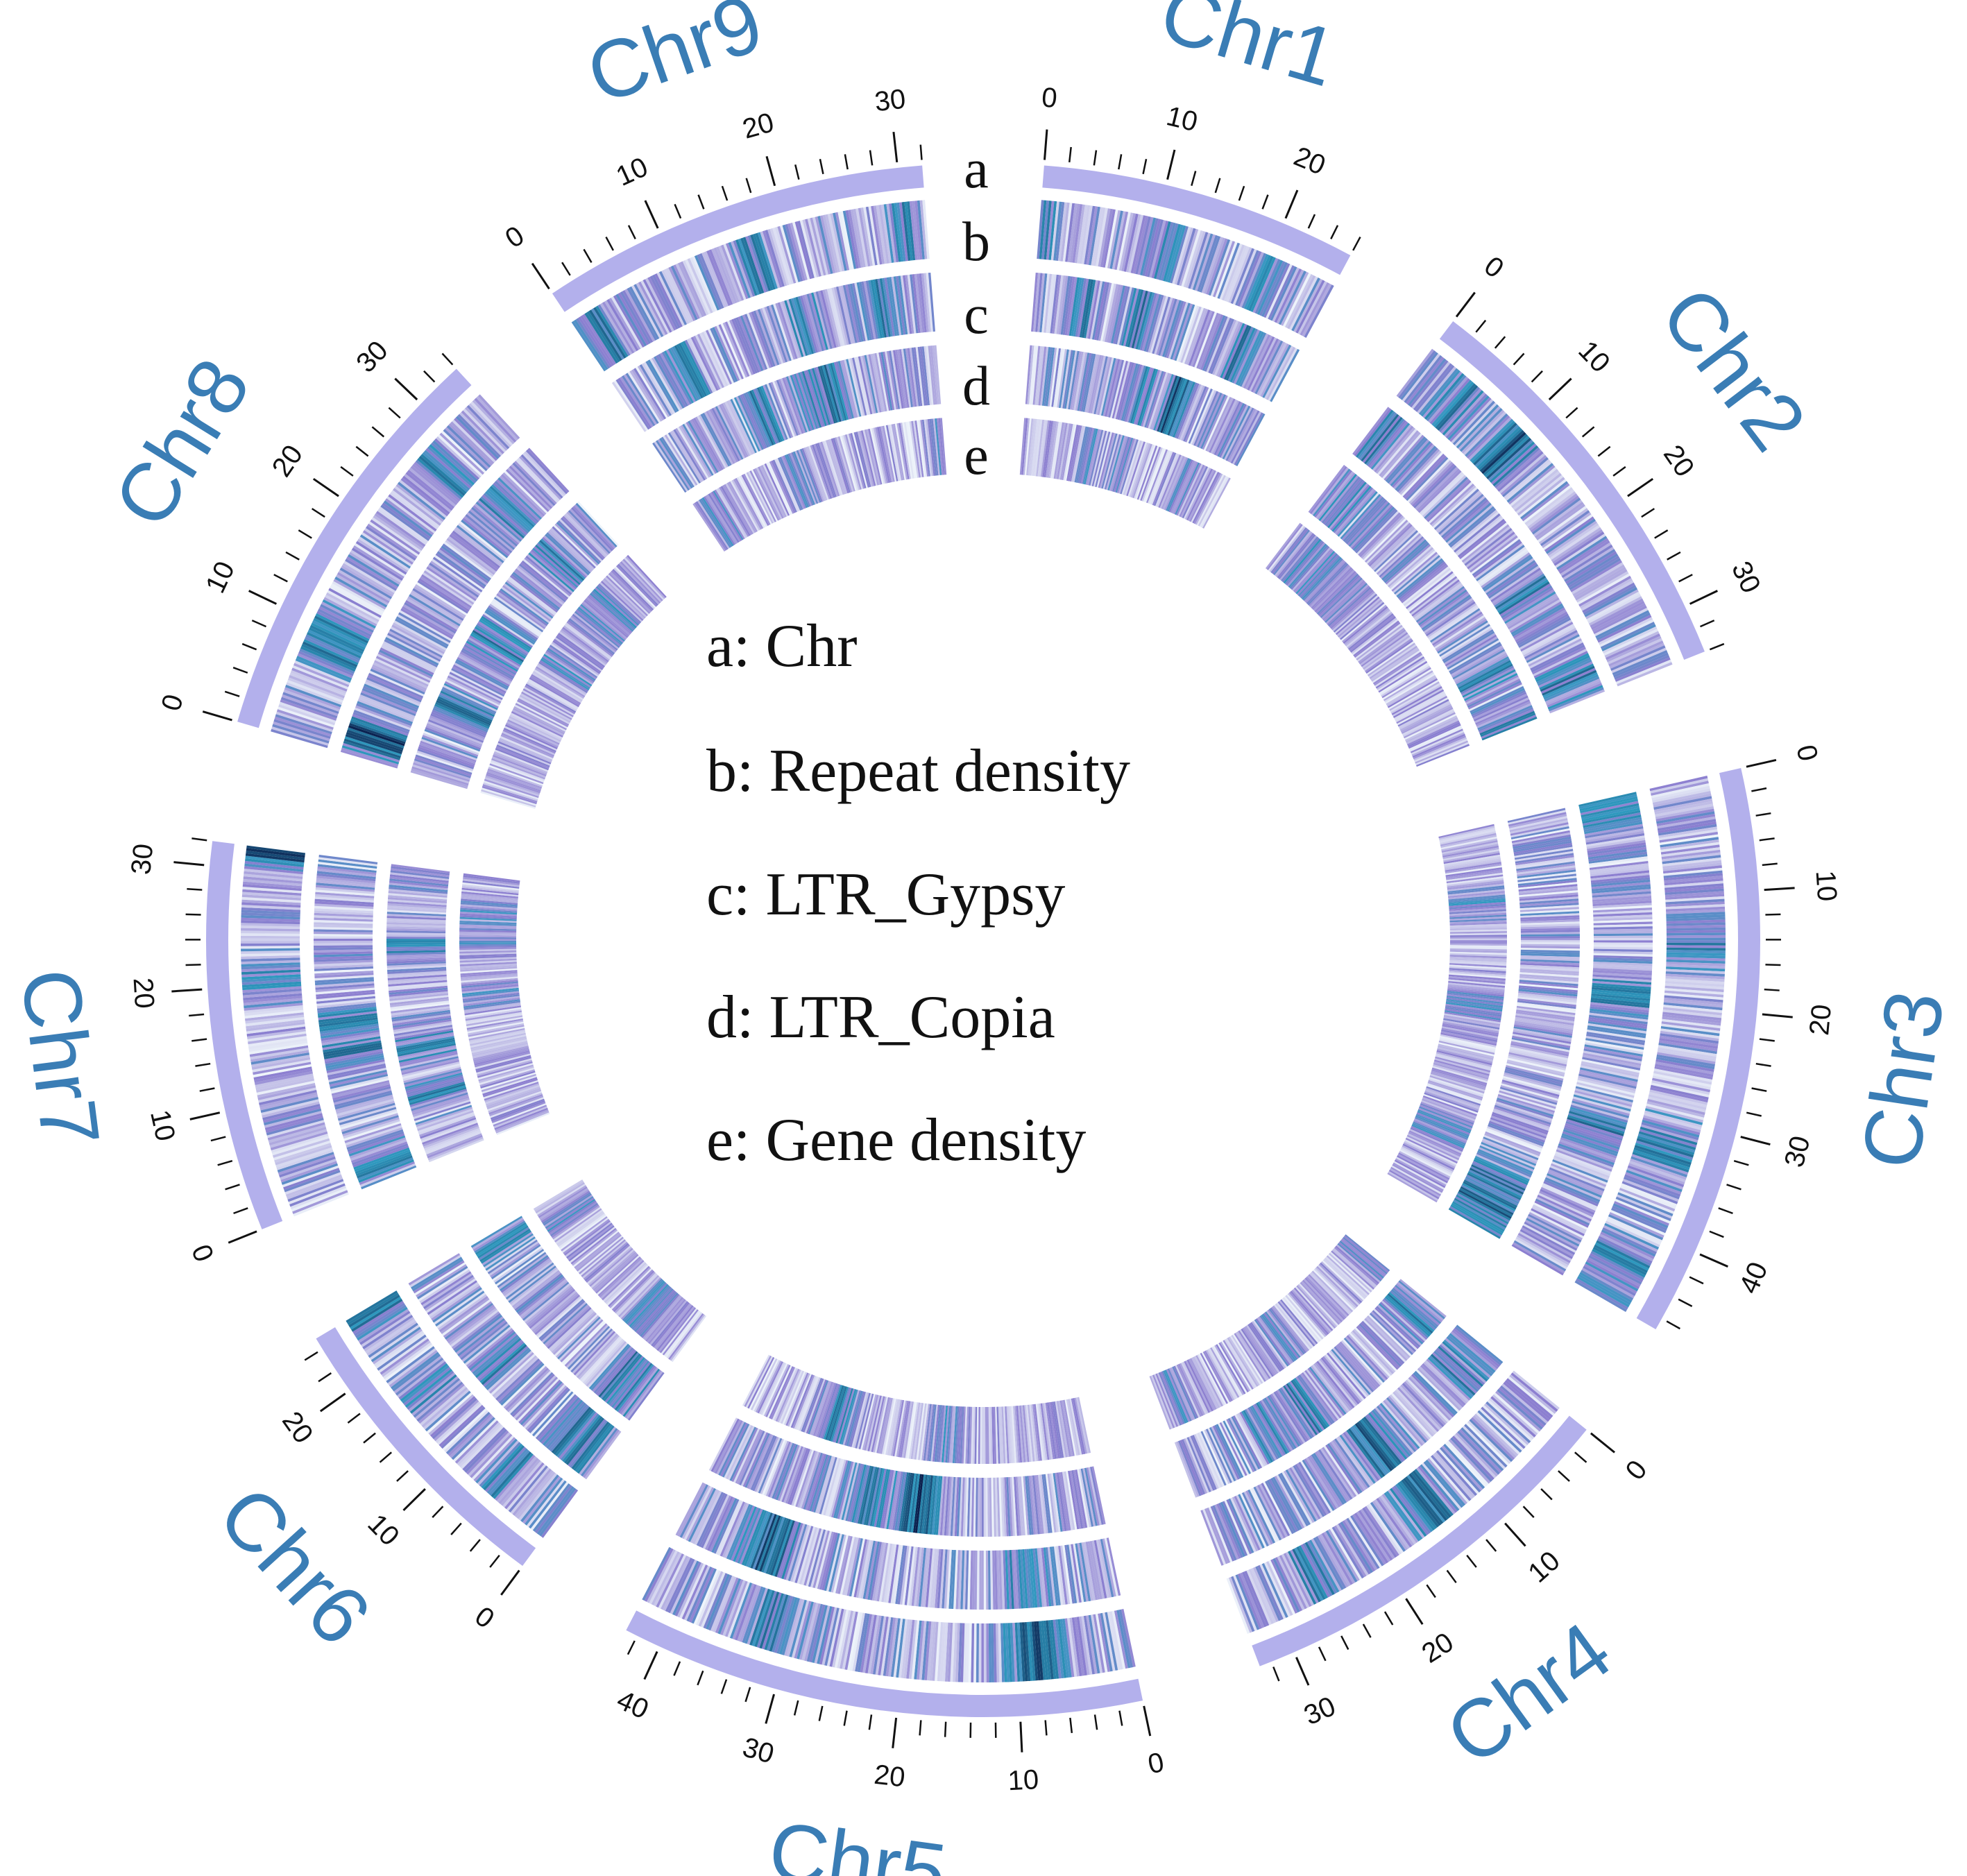 The image size is (1967, 1876). Describe the element at coordinates (1116, 239) in the screenshot. I see `chr1-repeat-density-bin` at that location.